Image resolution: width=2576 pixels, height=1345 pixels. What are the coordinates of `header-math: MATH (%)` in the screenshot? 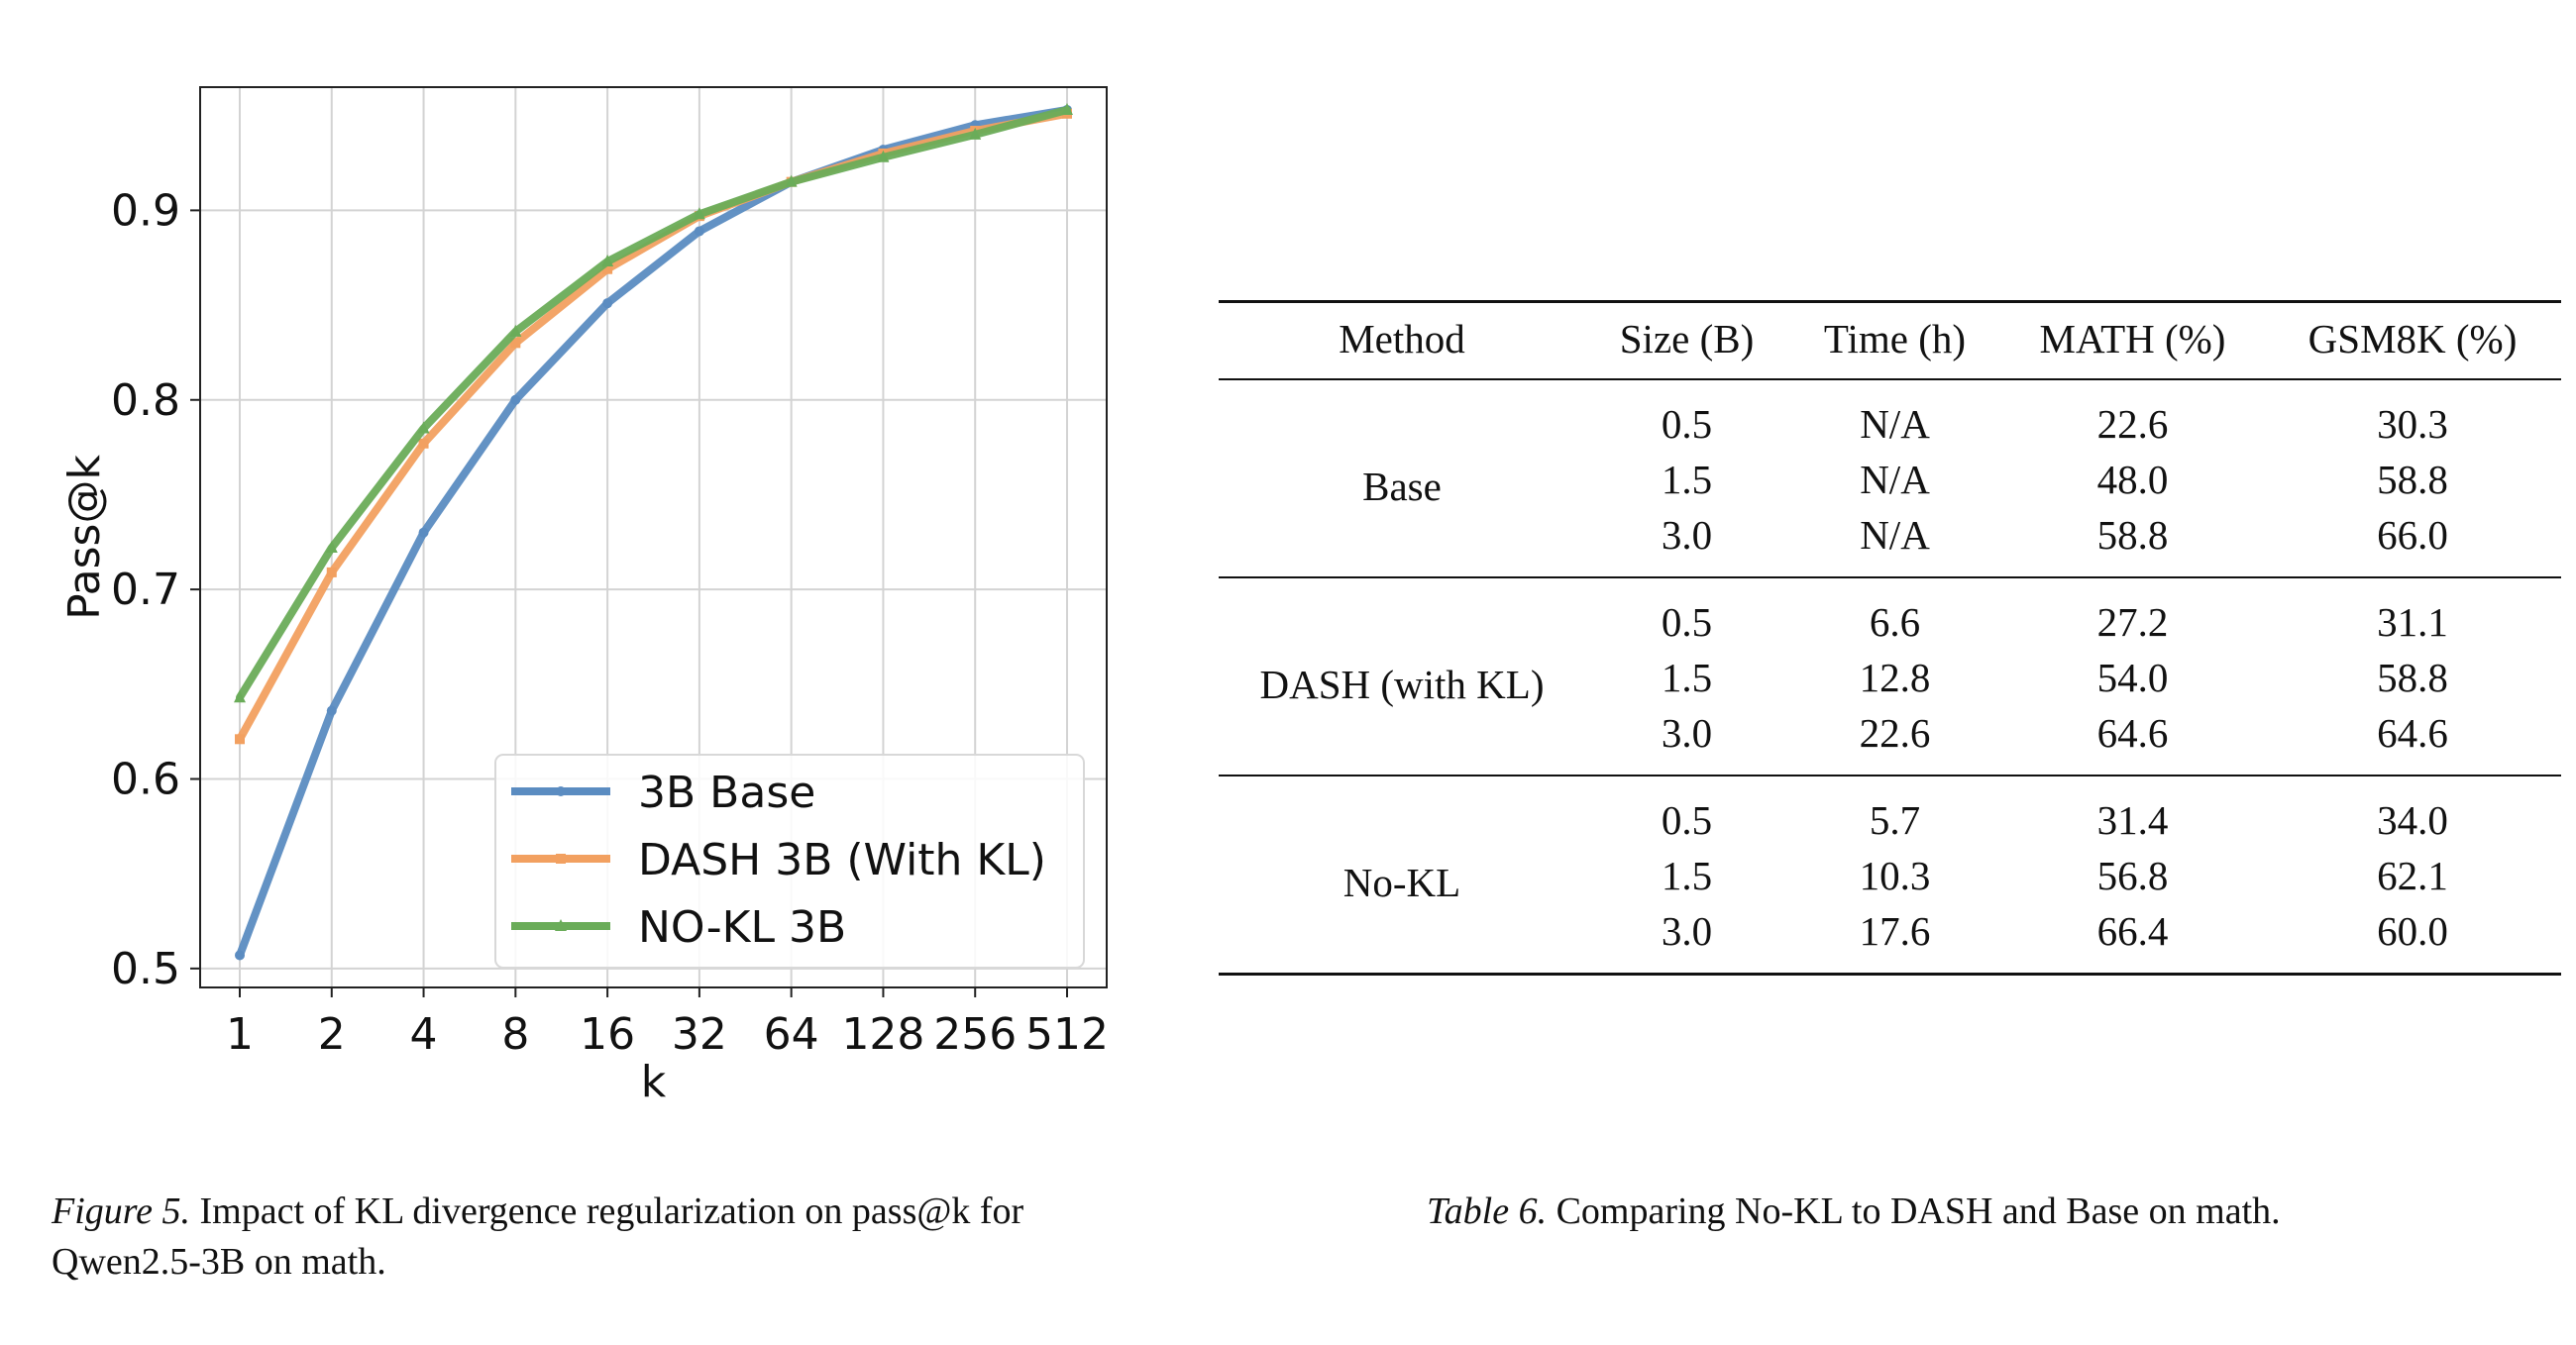 It's located at (2133, 339).